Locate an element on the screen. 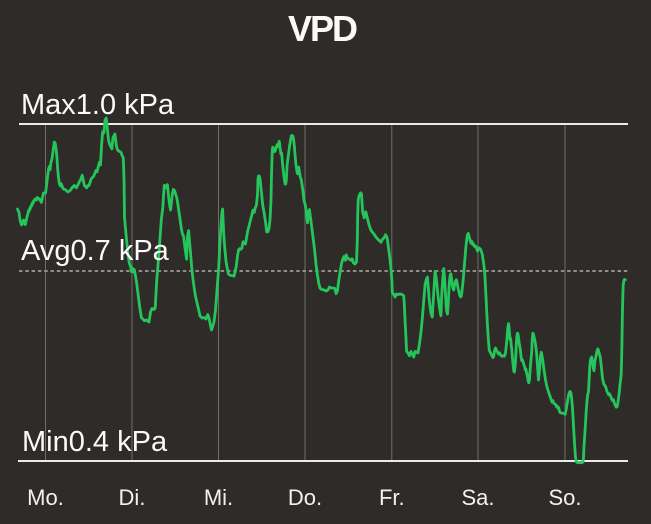 The width and height of the screenshot is (651, 524). svg-text: Max1.0 kPa is located at coordinates (98, 105).